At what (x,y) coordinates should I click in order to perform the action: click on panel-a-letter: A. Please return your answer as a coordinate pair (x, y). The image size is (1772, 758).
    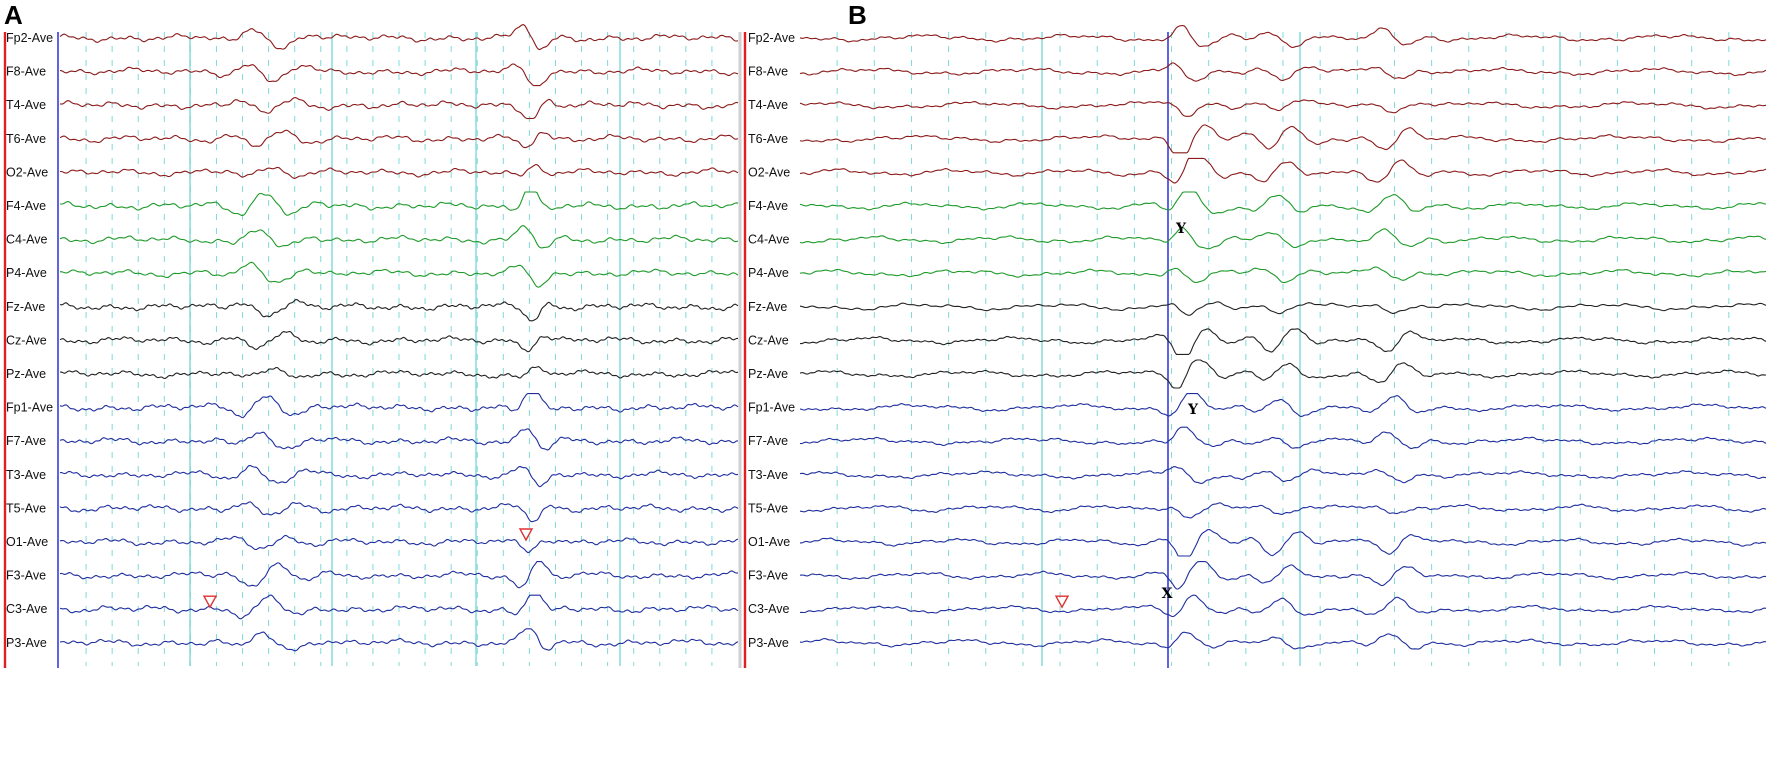
    Looking at the image, I should click on (13, 15).